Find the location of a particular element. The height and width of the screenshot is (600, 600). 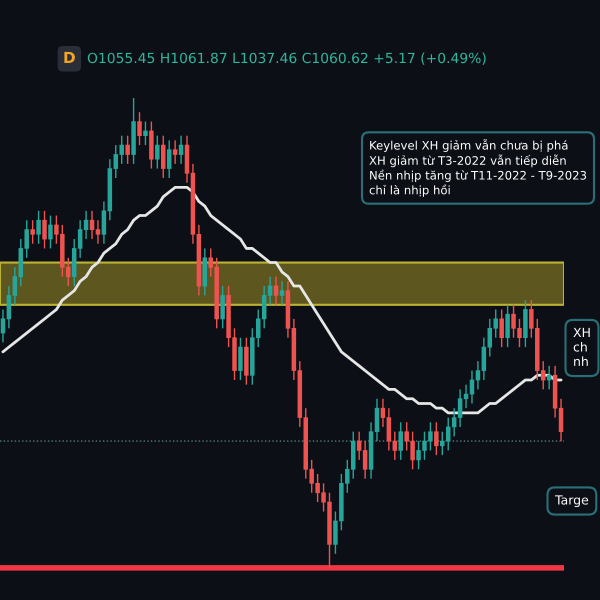

chart-title: D is located at coordinates (69, 57).